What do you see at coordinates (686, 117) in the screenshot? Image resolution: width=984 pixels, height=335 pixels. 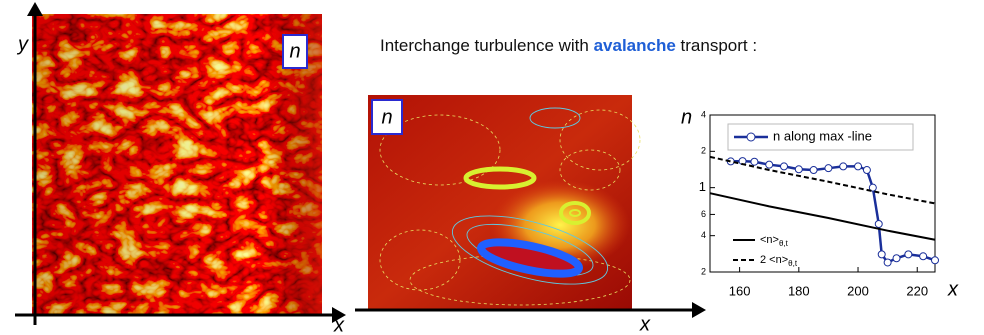 I see `y-axis-label: n` at bounding box center [686, 117].